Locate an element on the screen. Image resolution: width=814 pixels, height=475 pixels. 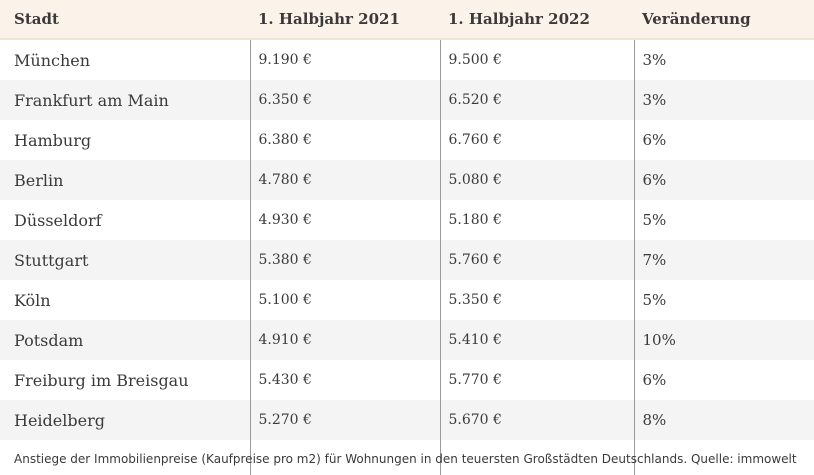
price-2022-cell: 5.350 € is located at coordinates (536, 300).